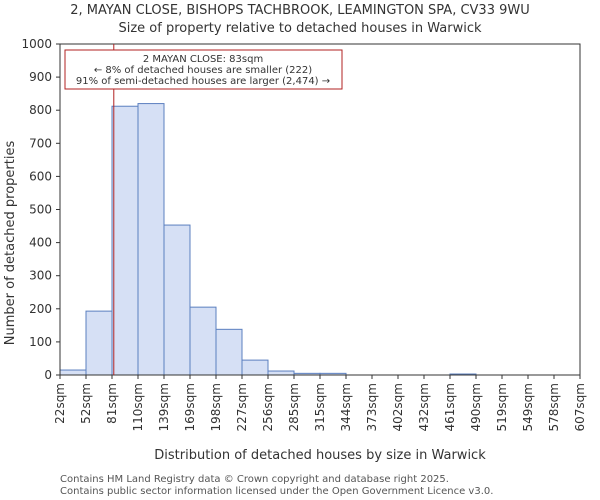 The height and width of the screenshot is (500, 600). What do you see at coordinates (48, 375) in the screenshot?
I see `y-tick-label-0: 0` at bounding box center [48, 375].